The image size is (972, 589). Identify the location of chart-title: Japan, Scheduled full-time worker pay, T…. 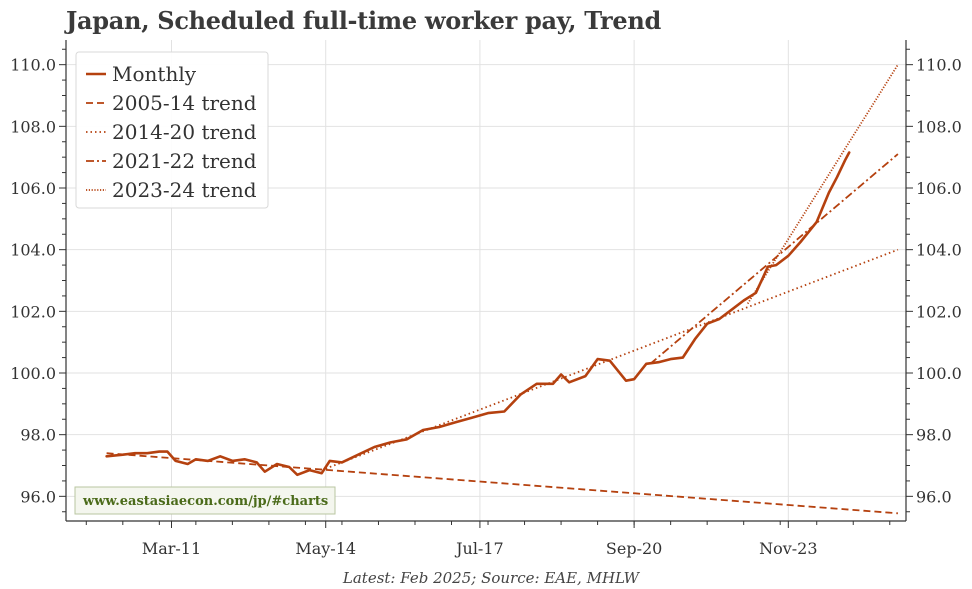
(363, 20).